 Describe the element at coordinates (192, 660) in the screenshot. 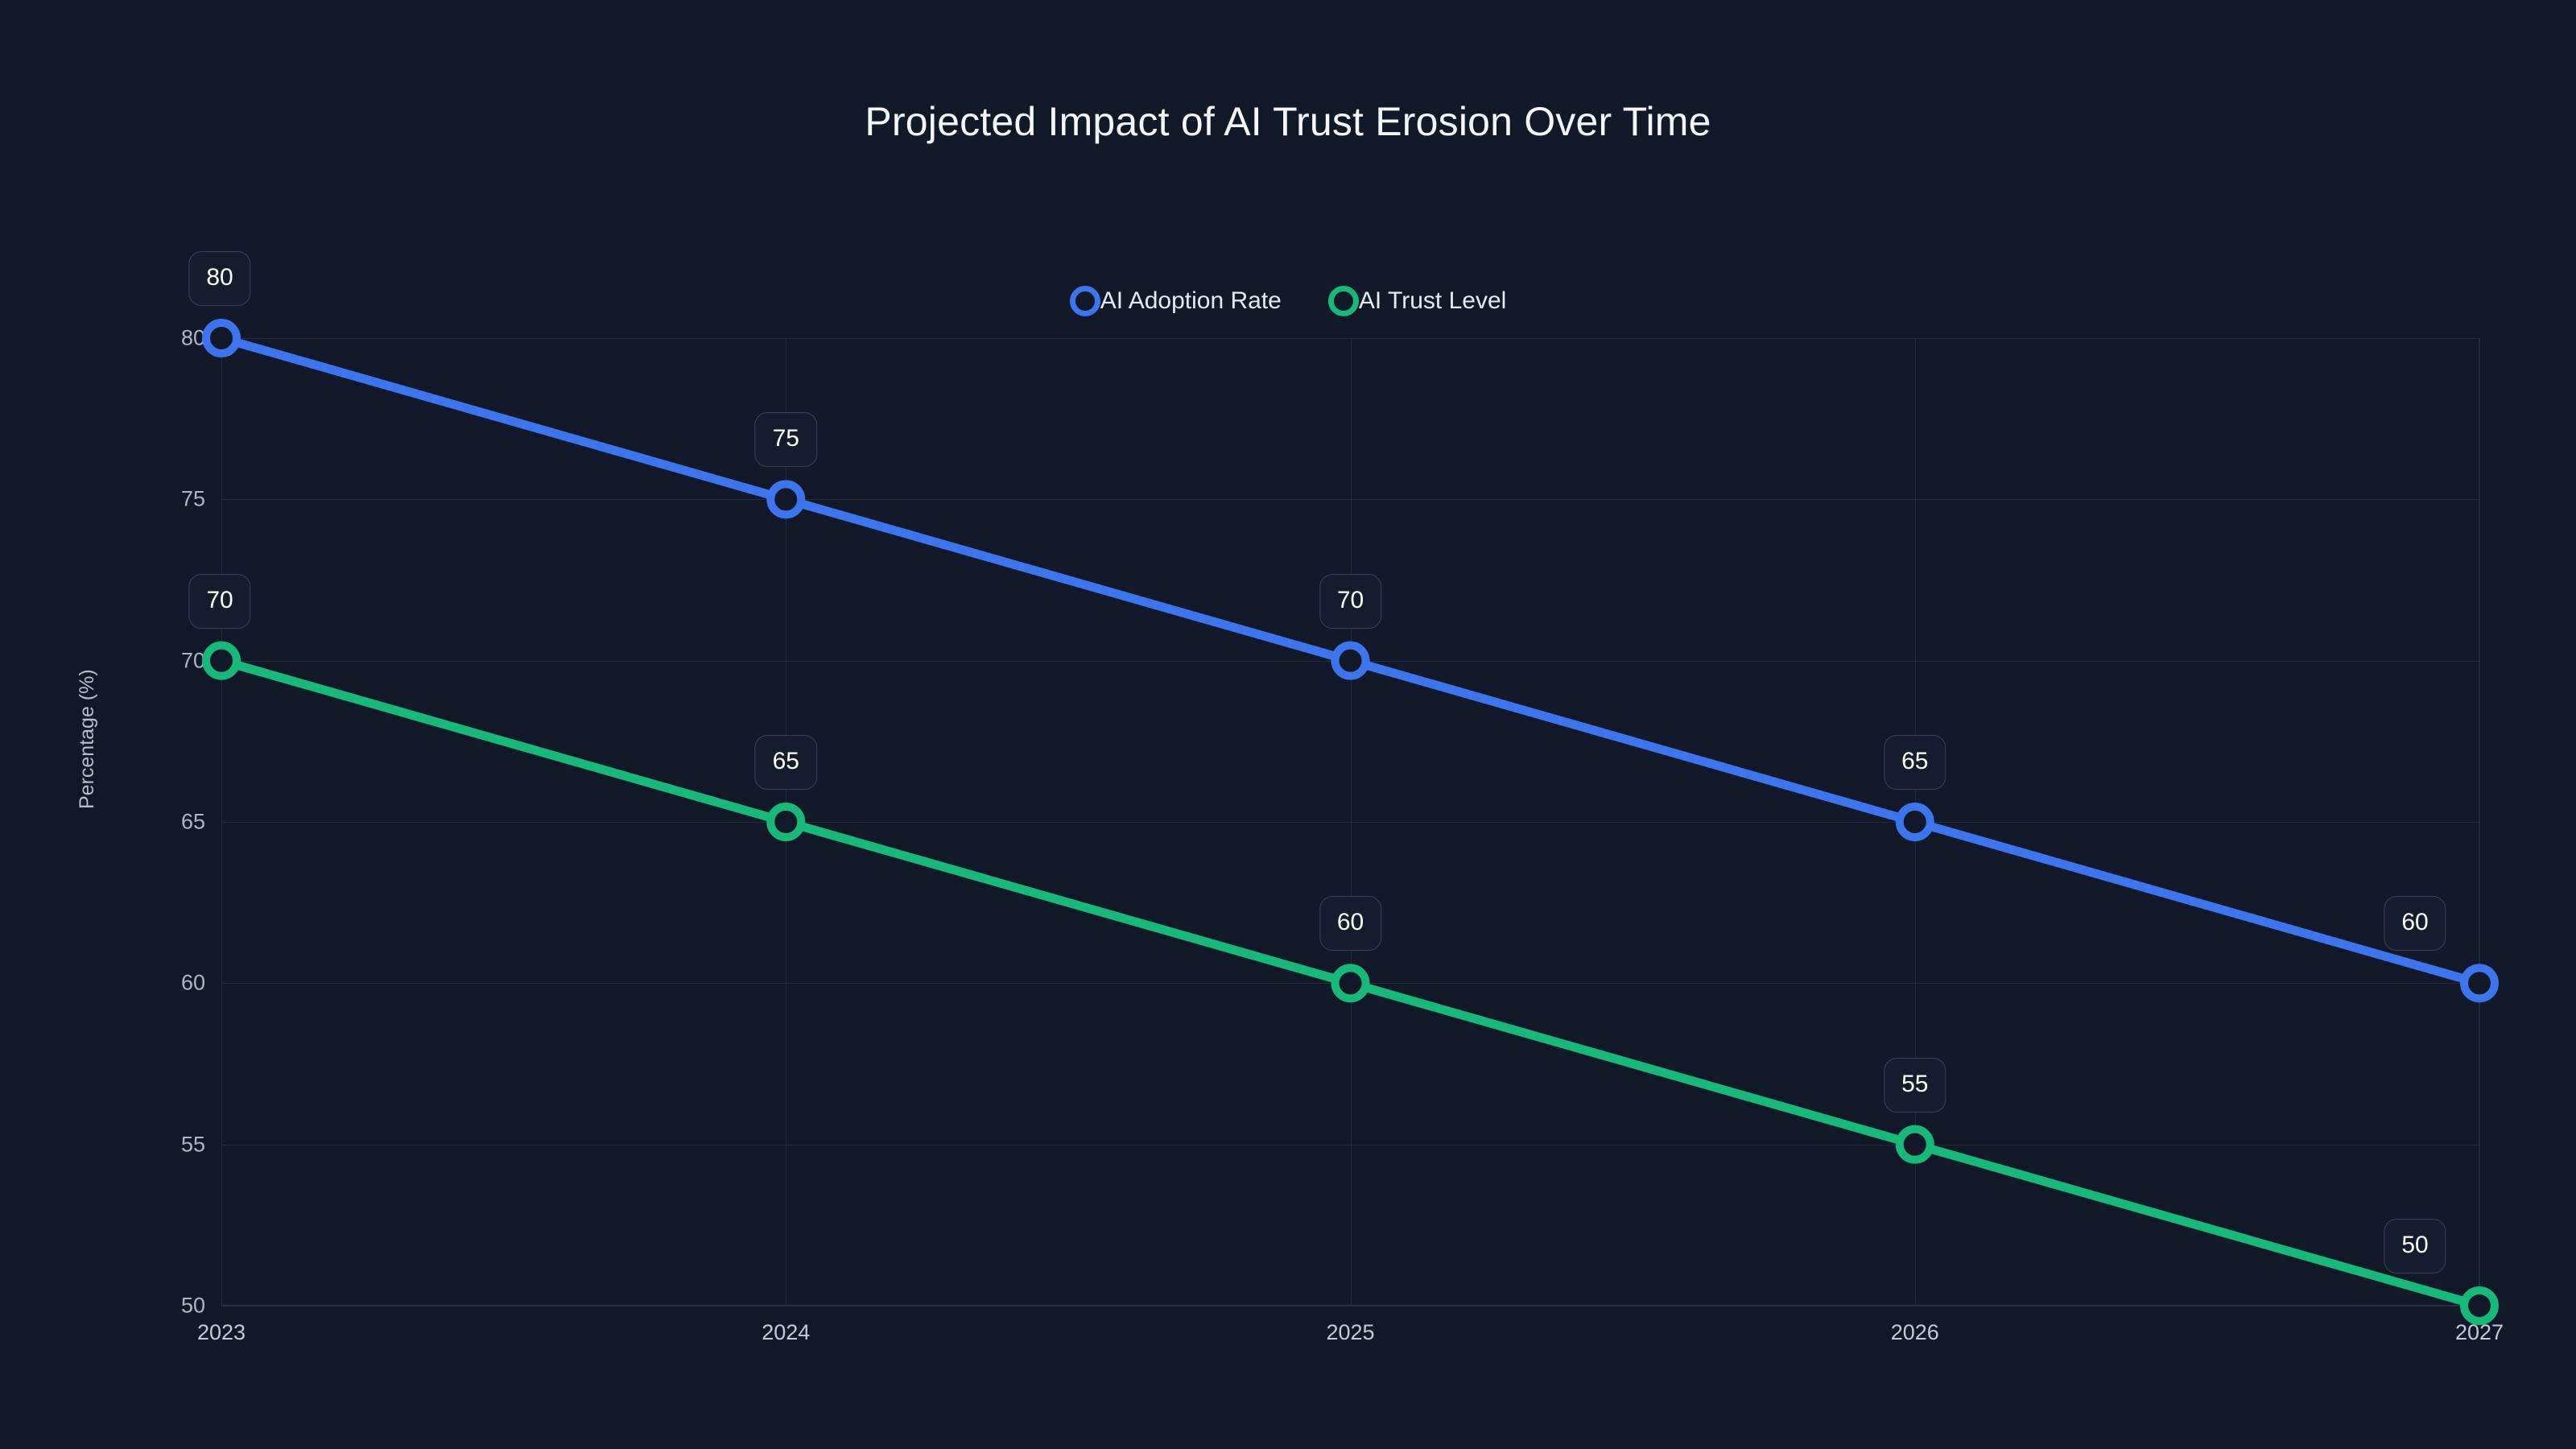

I see `y-axis-tick-label: 70` at that location.